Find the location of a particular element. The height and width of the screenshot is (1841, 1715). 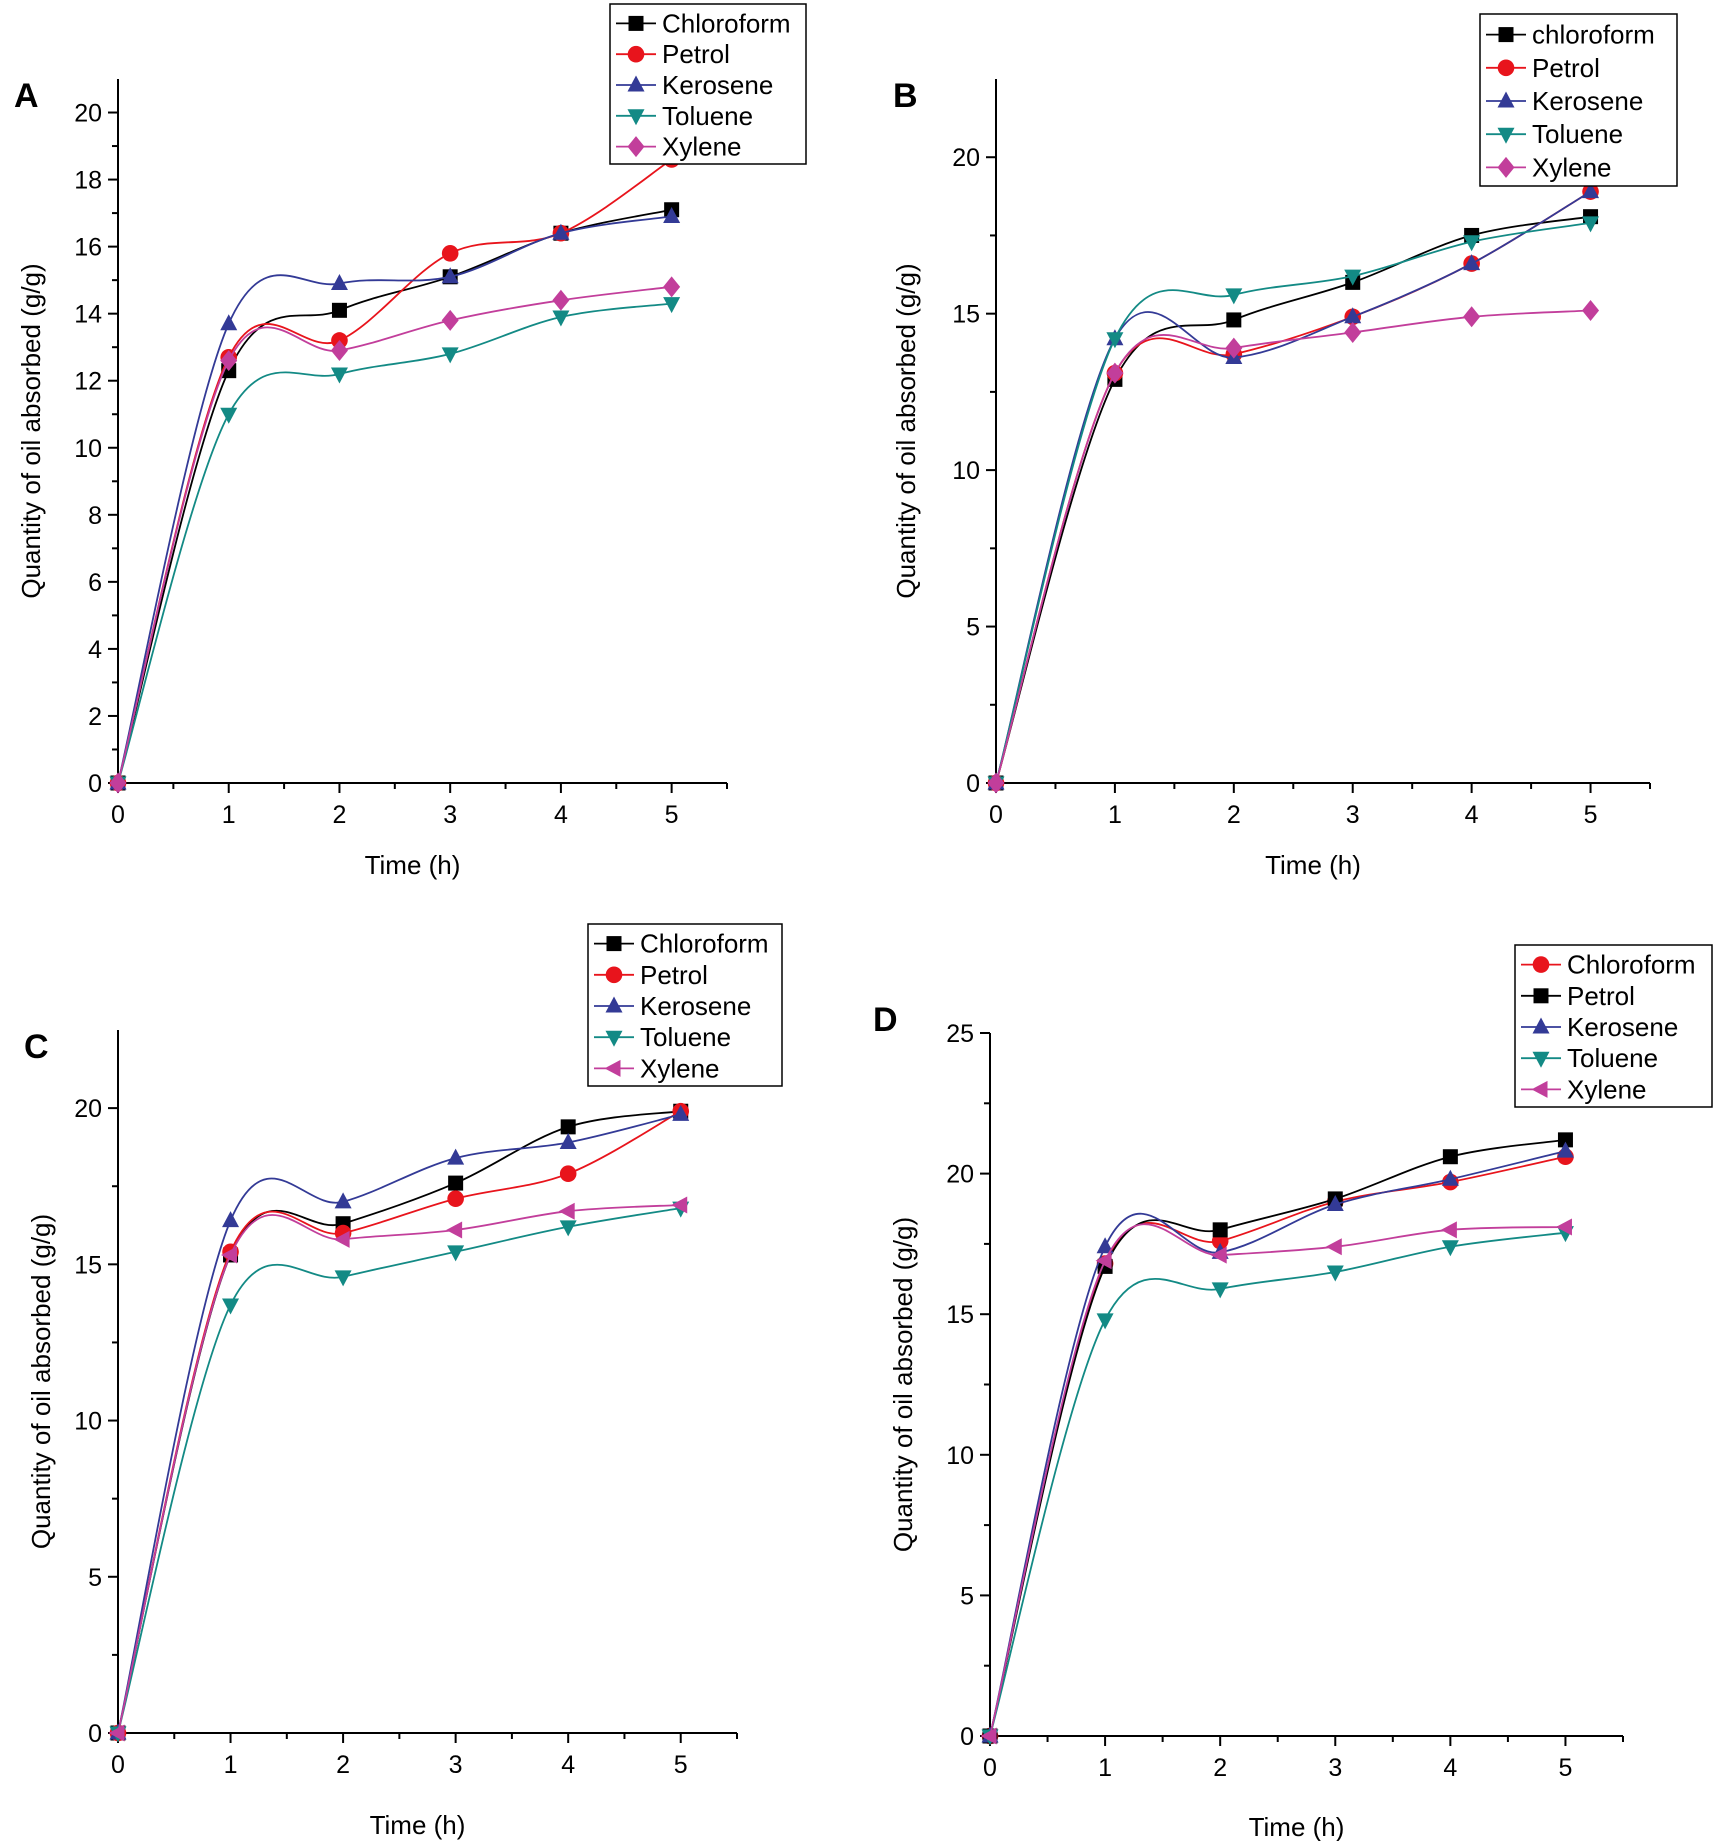

series-chloroform is located at coordinates (399, 1422).